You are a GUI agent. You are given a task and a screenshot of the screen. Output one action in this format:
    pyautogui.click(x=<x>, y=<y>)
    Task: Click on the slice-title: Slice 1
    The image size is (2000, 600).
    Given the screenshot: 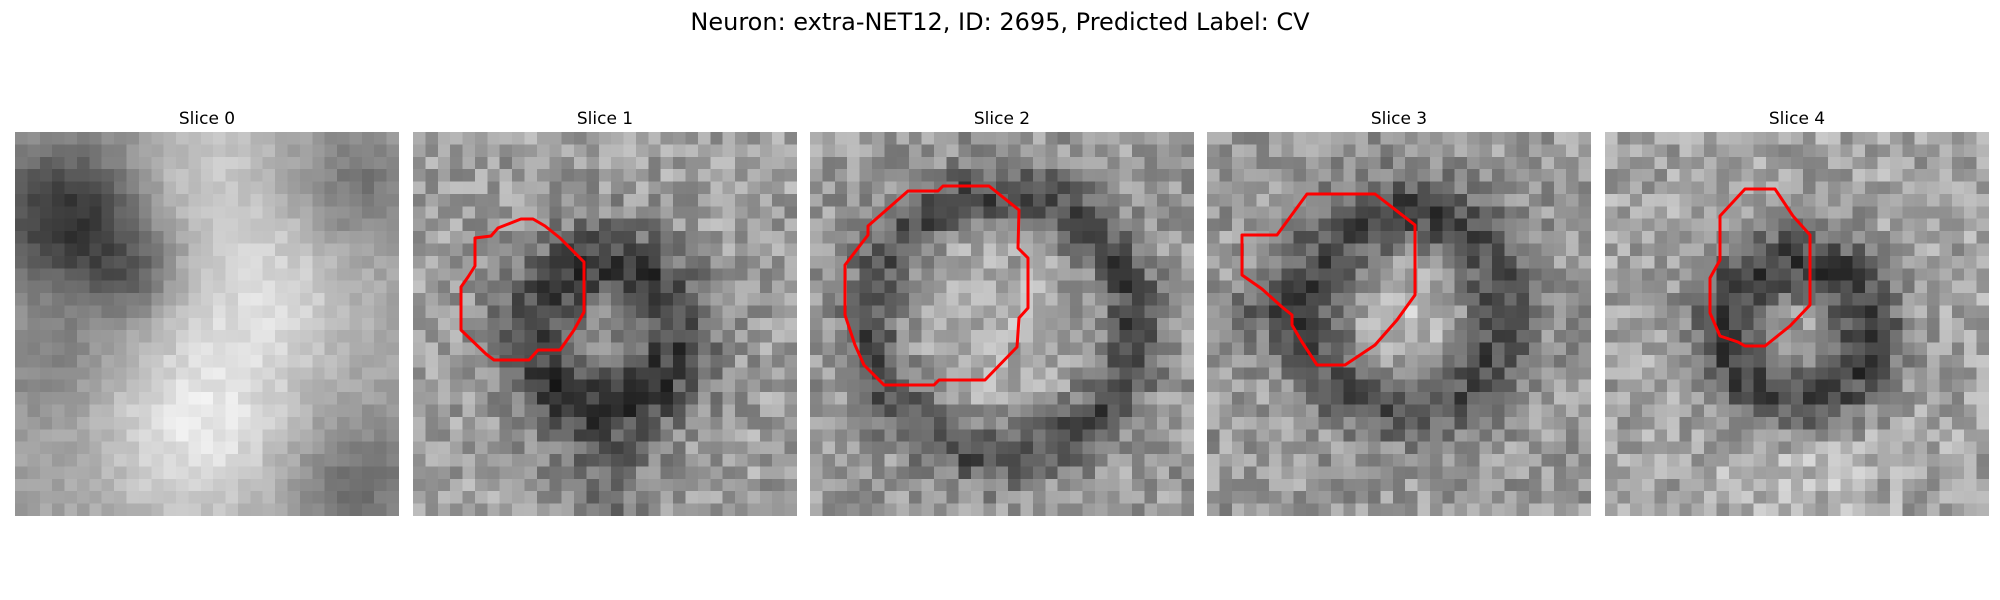 What is the action you would take?
    pyautogui.click(x=605, y=119)
    